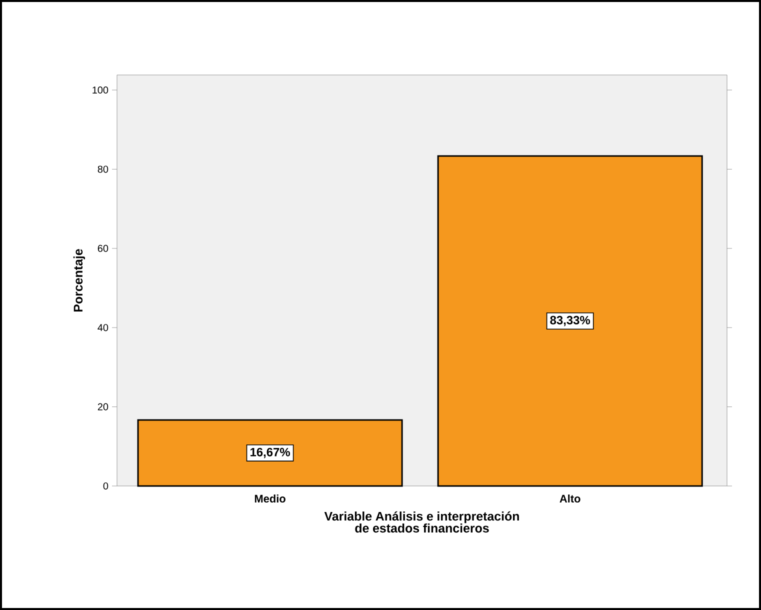  What do you see at coordinates (105, 486) in the screenshot?
I see `y-tick-label: 0` at bounding box center [105, 486].